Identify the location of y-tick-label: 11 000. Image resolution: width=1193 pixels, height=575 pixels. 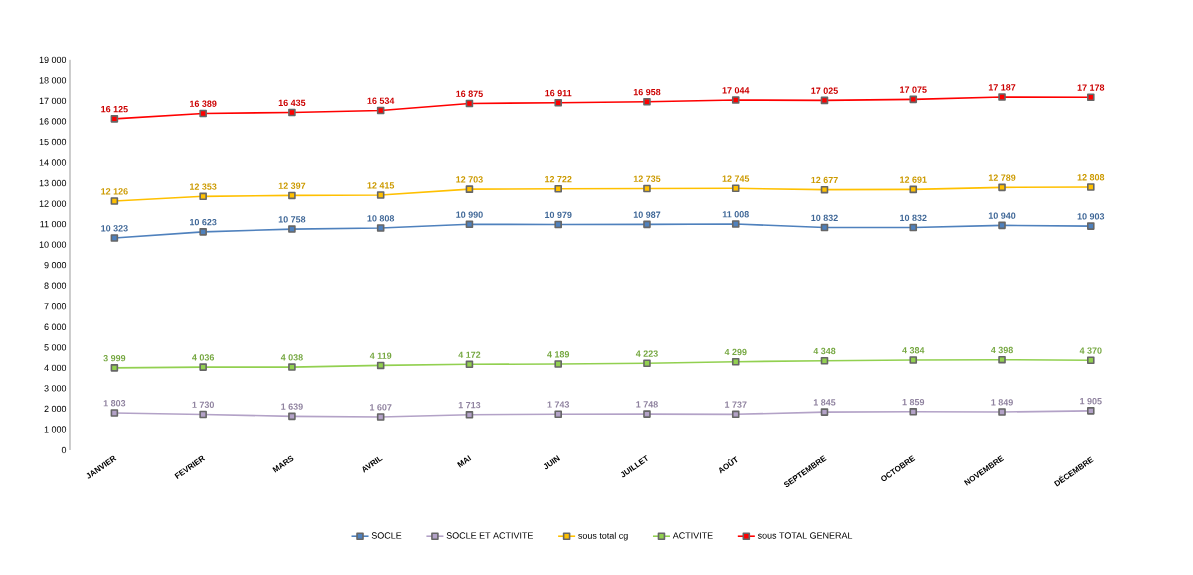
(53, 224).